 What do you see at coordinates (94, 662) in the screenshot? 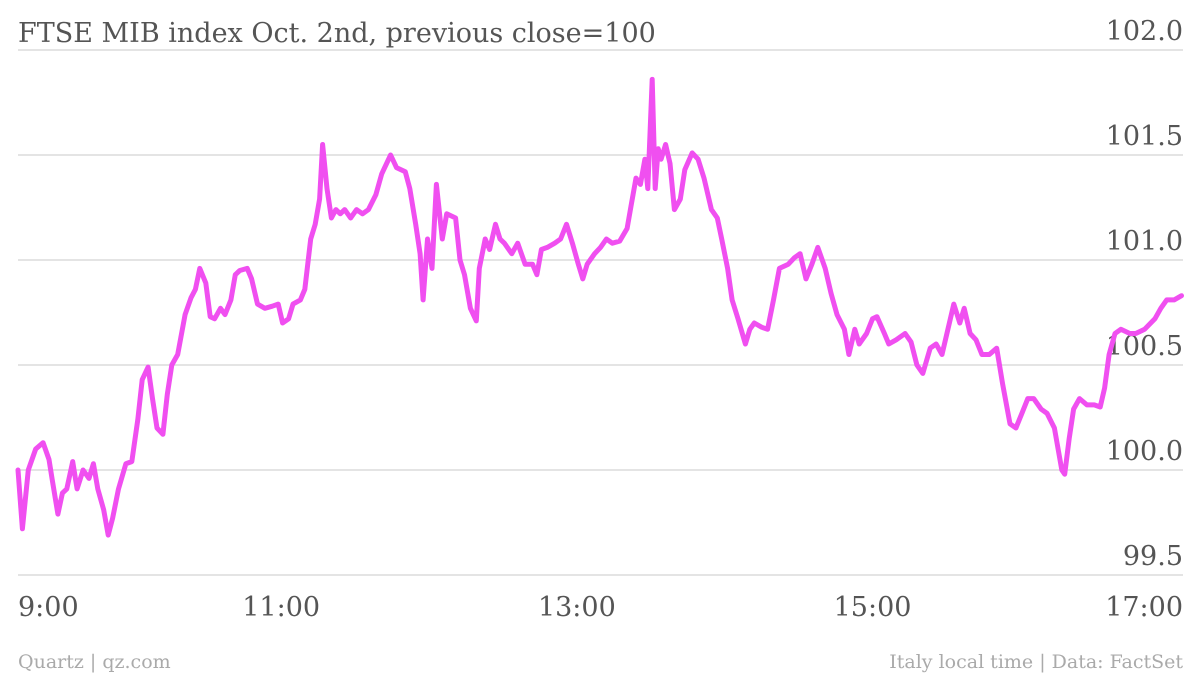
I see `credit: Quartz | qz.com` at bounding box center [94, 662].